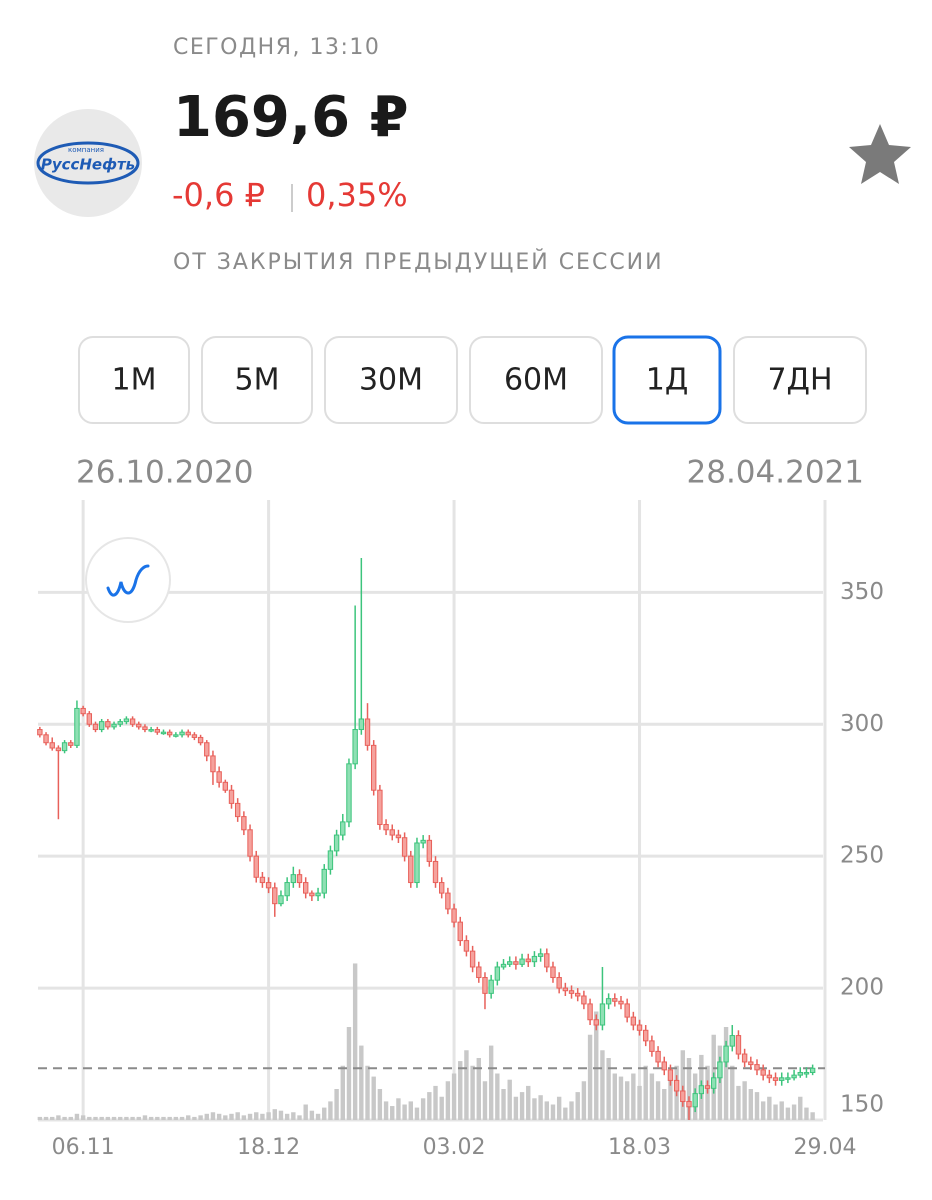 This screenshot has width=932, height=1200. I want to click on x-tick-label: 29.04, so click(825, 1147).